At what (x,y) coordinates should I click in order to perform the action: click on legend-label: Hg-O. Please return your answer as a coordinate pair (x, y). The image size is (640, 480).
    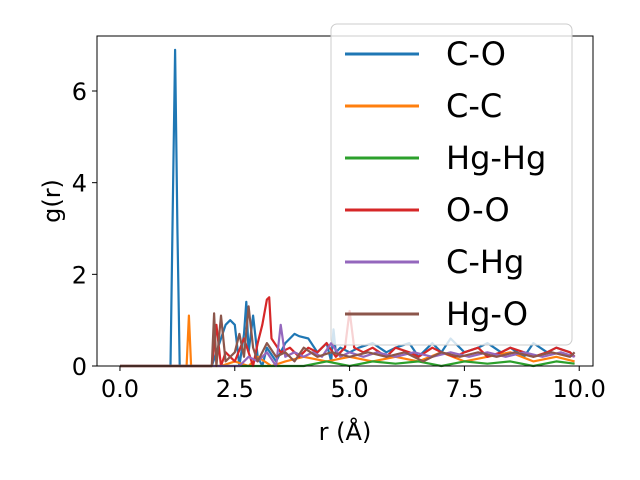
    Looking at the image, I should click on (487, 314).